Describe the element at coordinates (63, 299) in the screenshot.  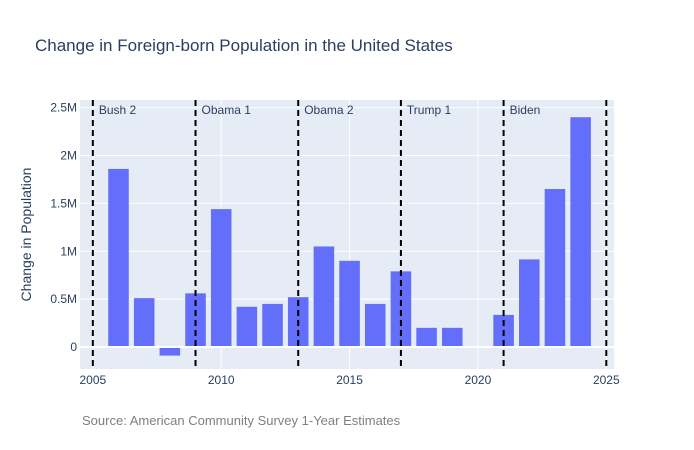
I see `y-tick-label: 0.5M` at that location.